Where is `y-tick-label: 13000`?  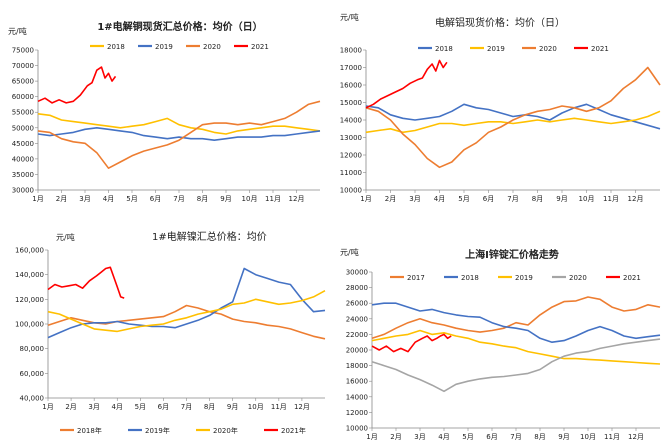
y-tick-label: 13000 is located at coordinates (351, 138).